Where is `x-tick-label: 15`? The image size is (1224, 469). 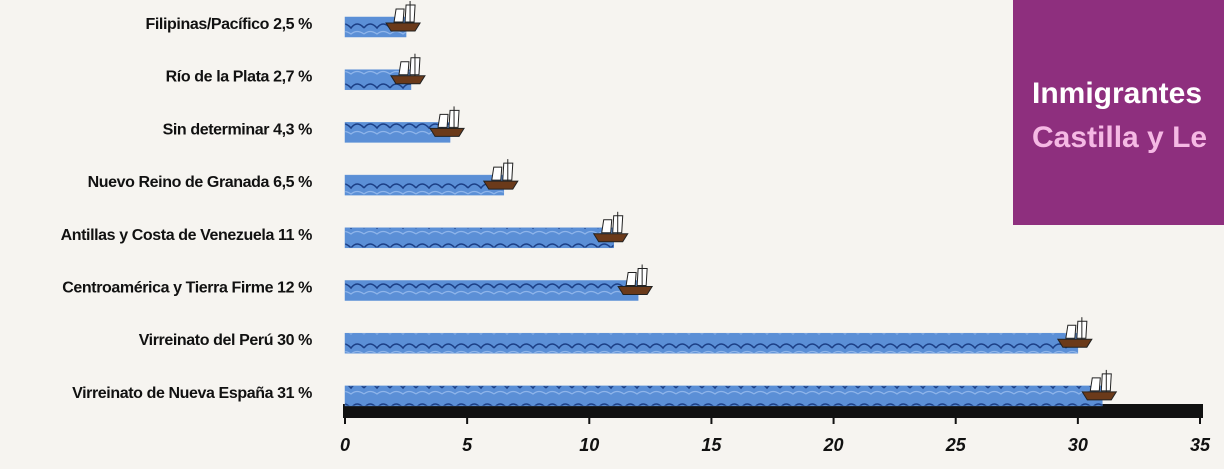
x-tick-label: 15 is located at coordinates (711, 445).